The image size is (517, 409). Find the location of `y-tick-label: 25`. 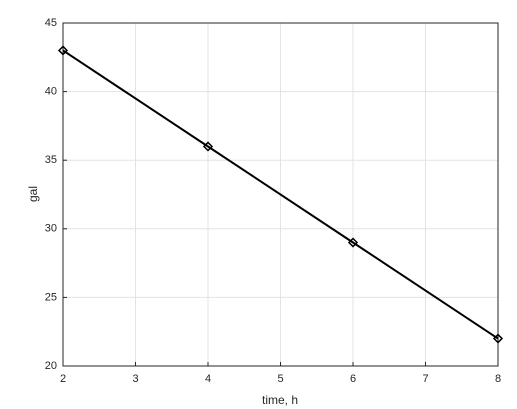

y-tick-label: 25 is located at coordinates (51, 297).